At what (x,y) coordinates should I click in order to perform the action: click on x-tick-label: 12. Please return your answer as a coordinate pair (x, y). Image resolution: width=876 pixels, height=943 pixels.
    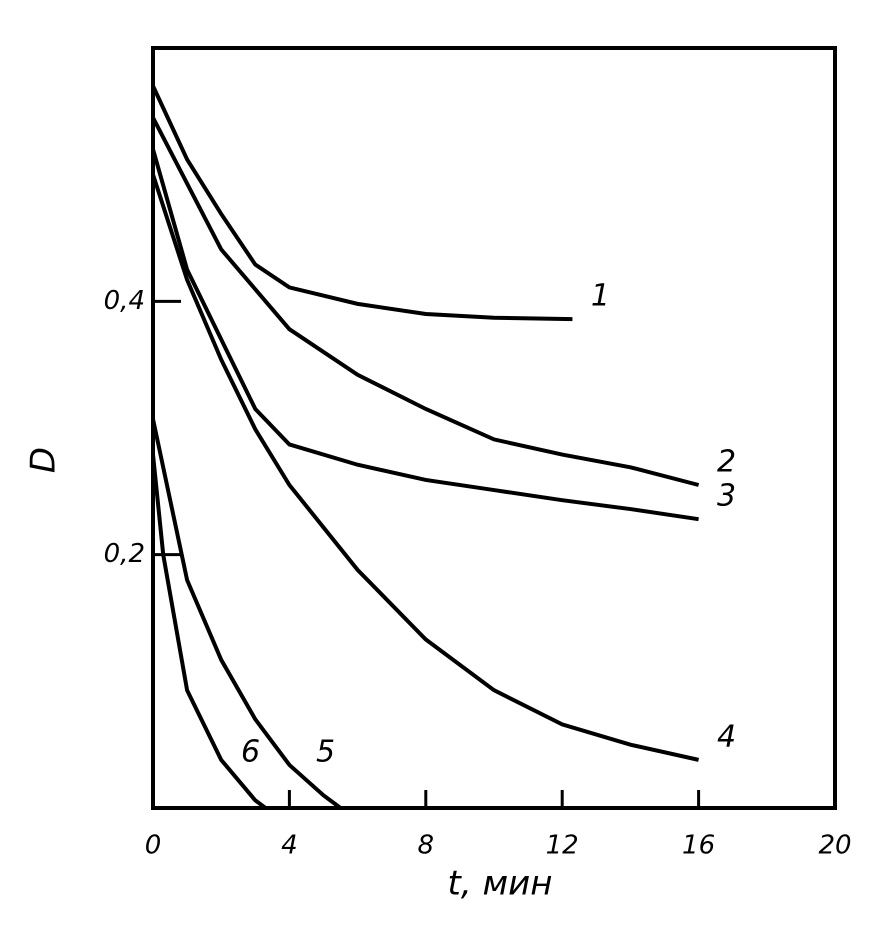
    Looking at the image, I should click on (562, 846).